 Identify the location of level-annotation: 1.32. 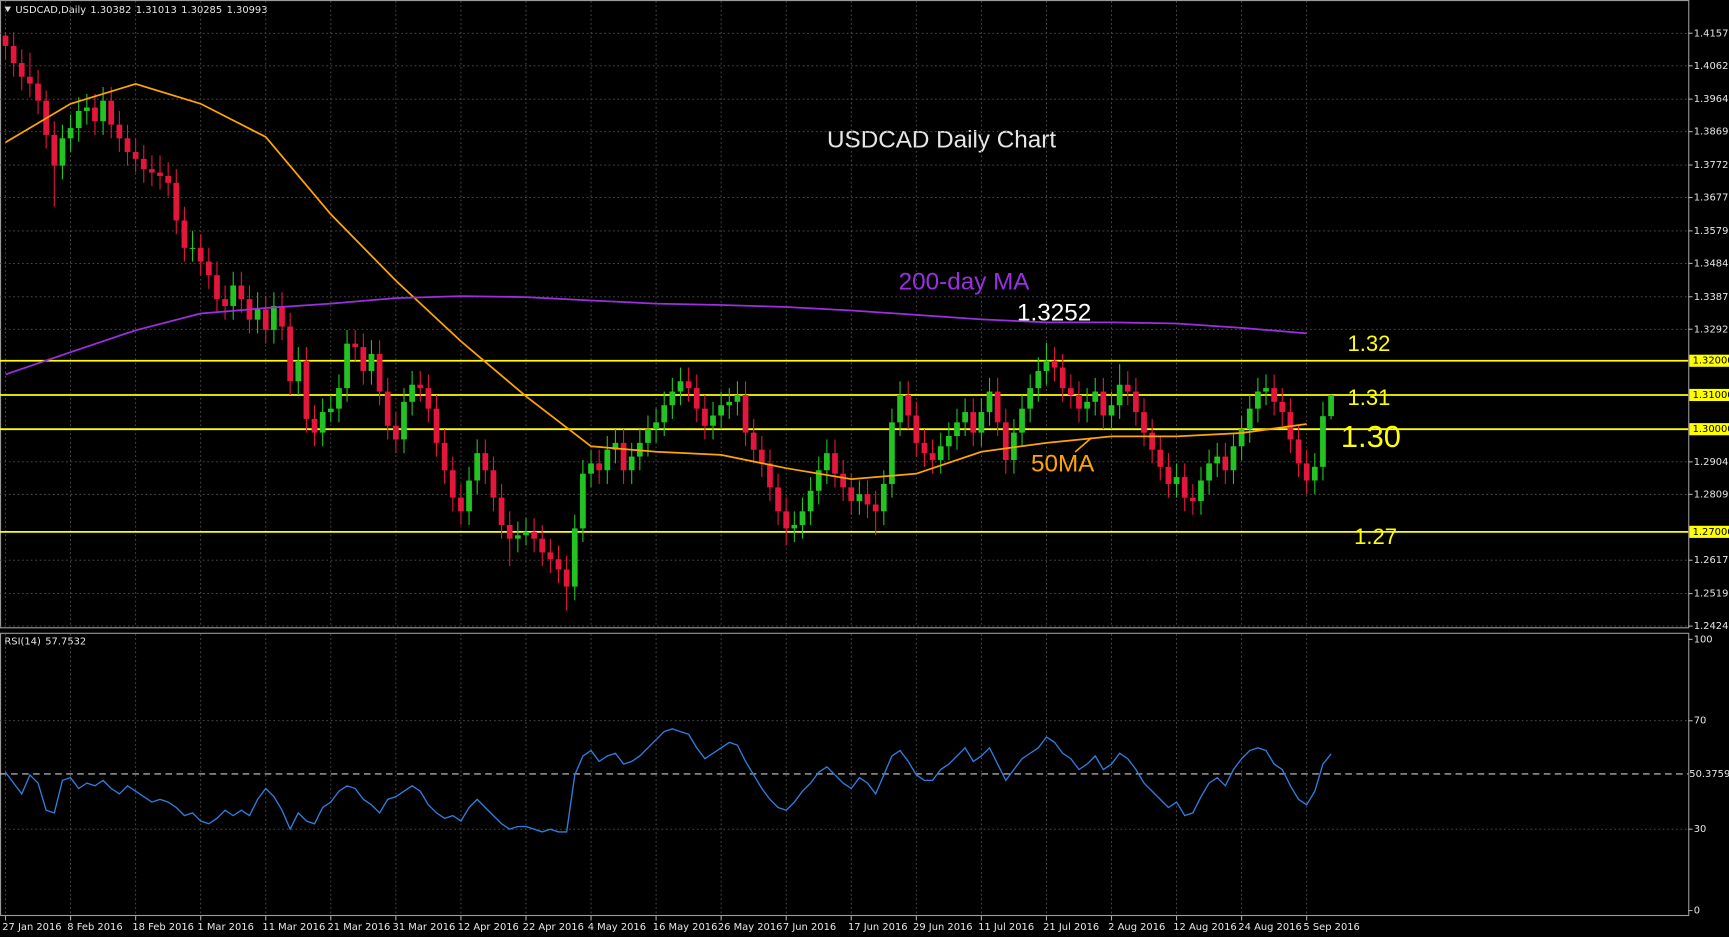
(1368, 343).